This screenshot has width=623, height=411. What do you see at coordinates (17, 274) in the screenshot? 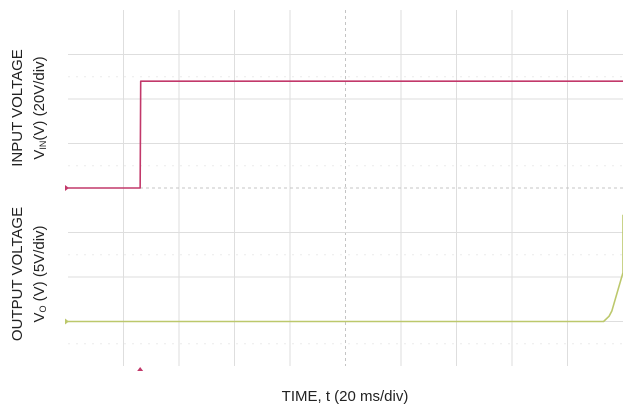
I see `output-voltage-ylabel: OUTPUT VOLTAGE` at bounding box center [17, 274].